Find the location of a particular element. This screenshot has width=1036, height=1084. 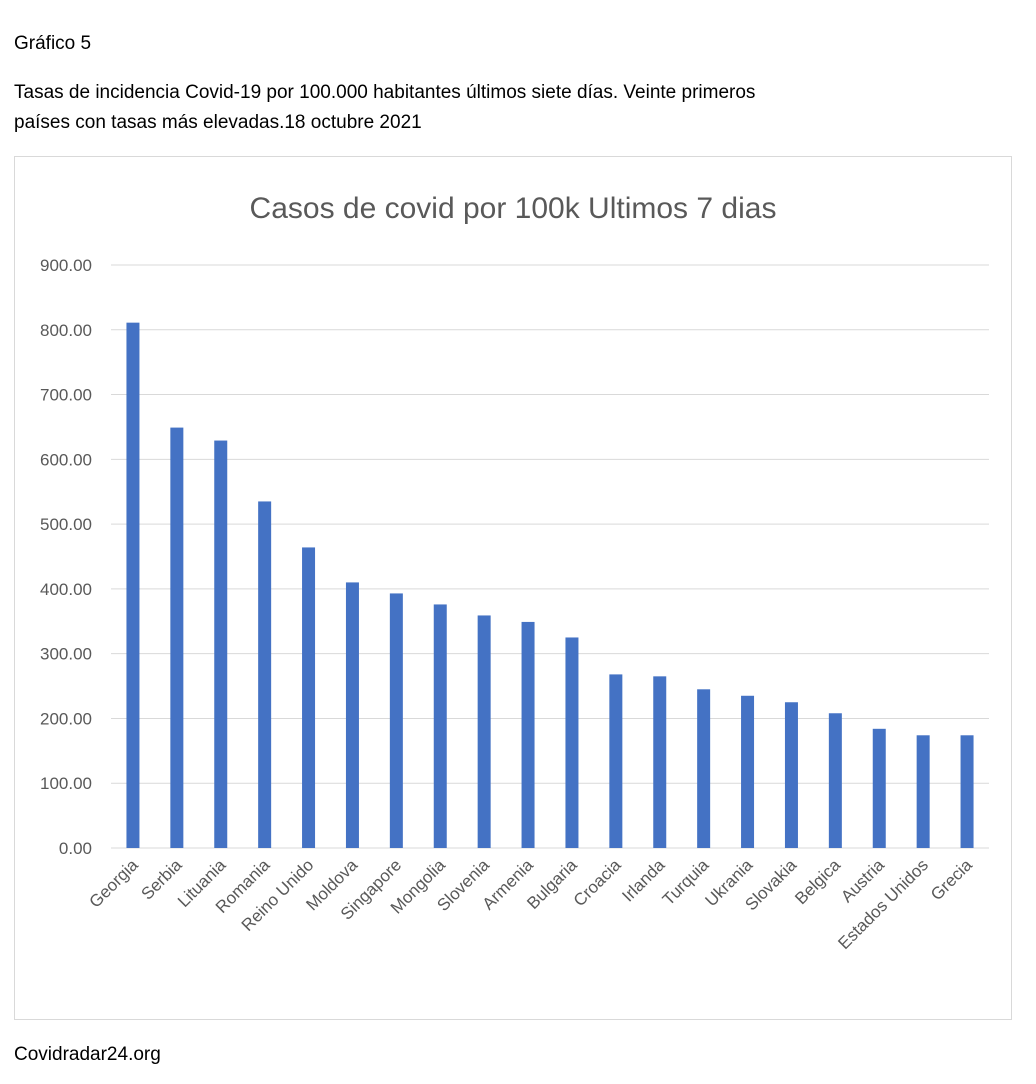

bar-croacia is located at coordinates (616, 761).